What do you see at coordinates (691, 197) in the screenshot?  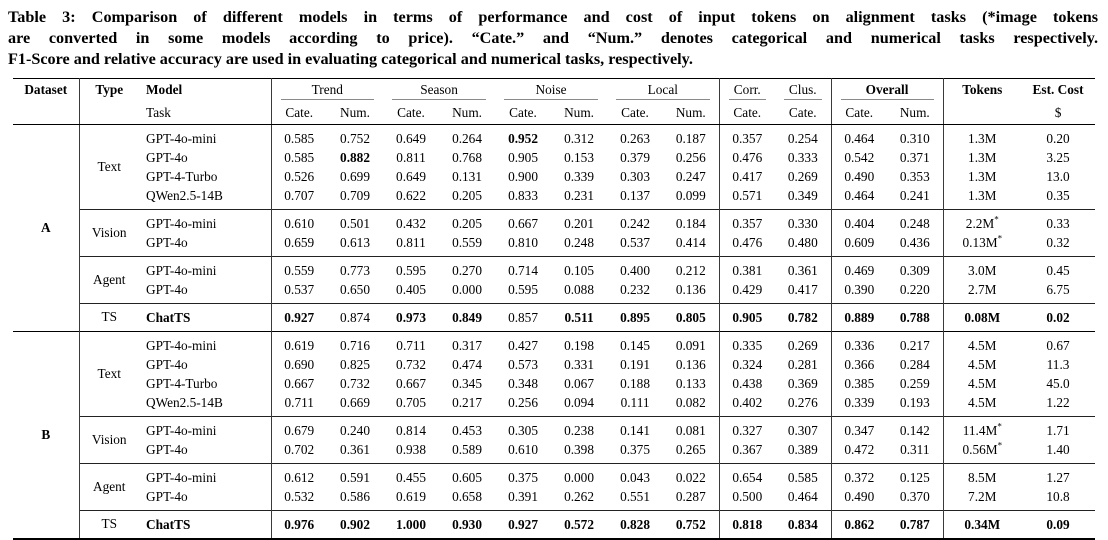 I see `metric-value: 0.099` at bounding box center [691, 197].